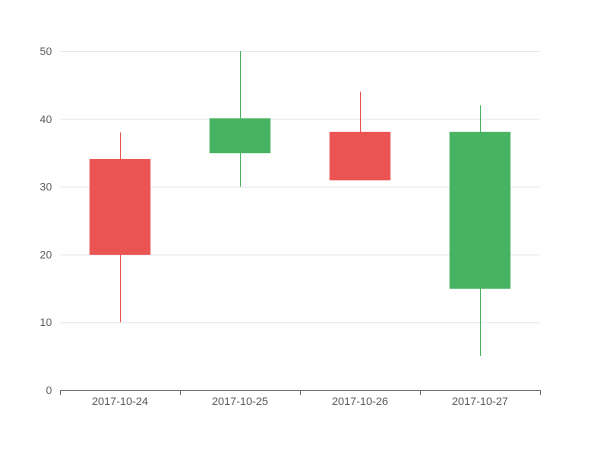  What do you see at coordinates (46, 221) in the screenshot?
I see `y-axis: 0 10 20 30 40 50` at bounding box center [46, 221].